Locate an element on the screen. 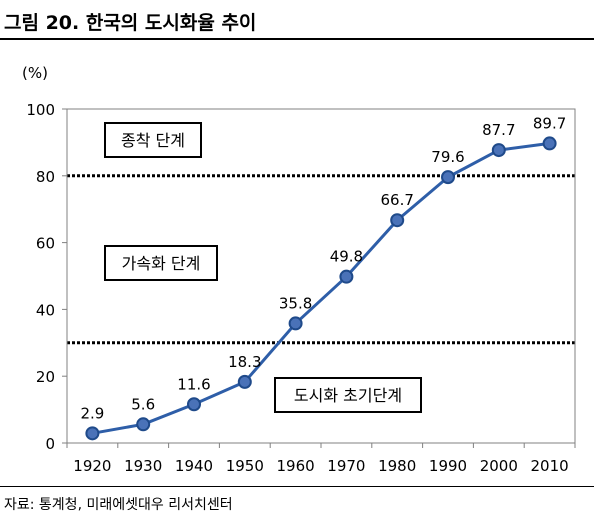  chart-title: 그림 20. 한국의 도시화율 추이 is located at coordinates (130, 23).